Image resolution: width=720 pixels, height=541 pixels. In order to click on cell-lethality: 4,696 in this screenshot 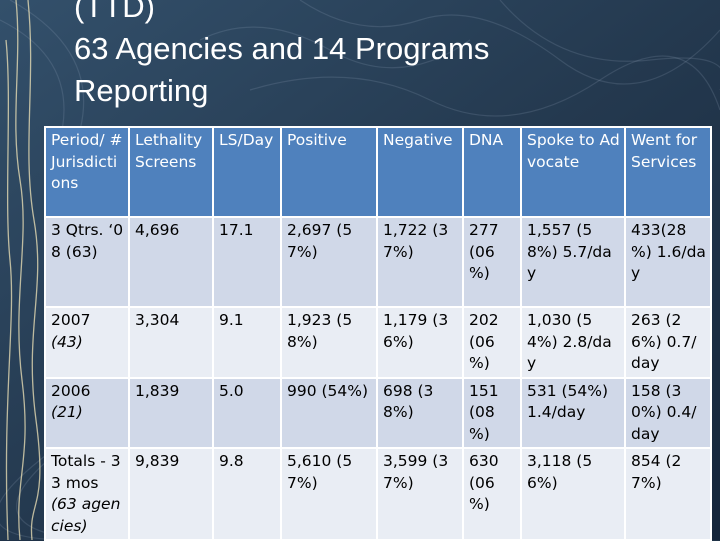, I will do `click(171, 262)`.